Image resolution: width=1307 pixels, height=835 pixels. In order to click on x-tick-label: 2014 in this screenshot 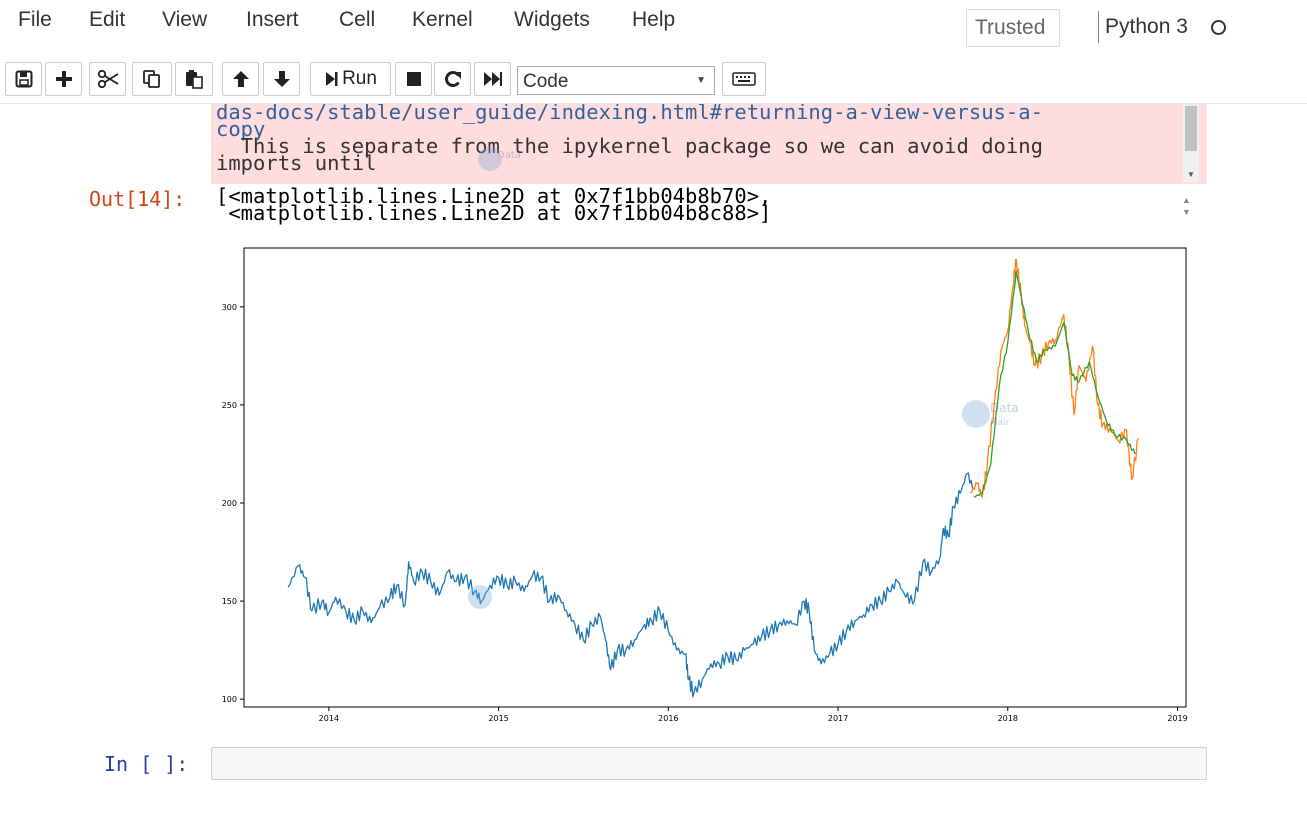, I will do `click(329, 718)`.